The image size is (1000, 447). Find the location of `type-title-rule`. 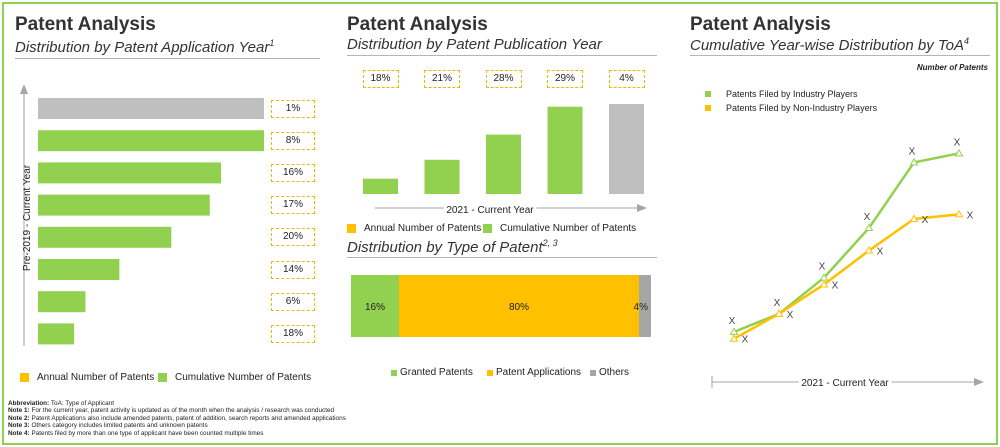

type-title-rule is located at coordinates (502, 257).